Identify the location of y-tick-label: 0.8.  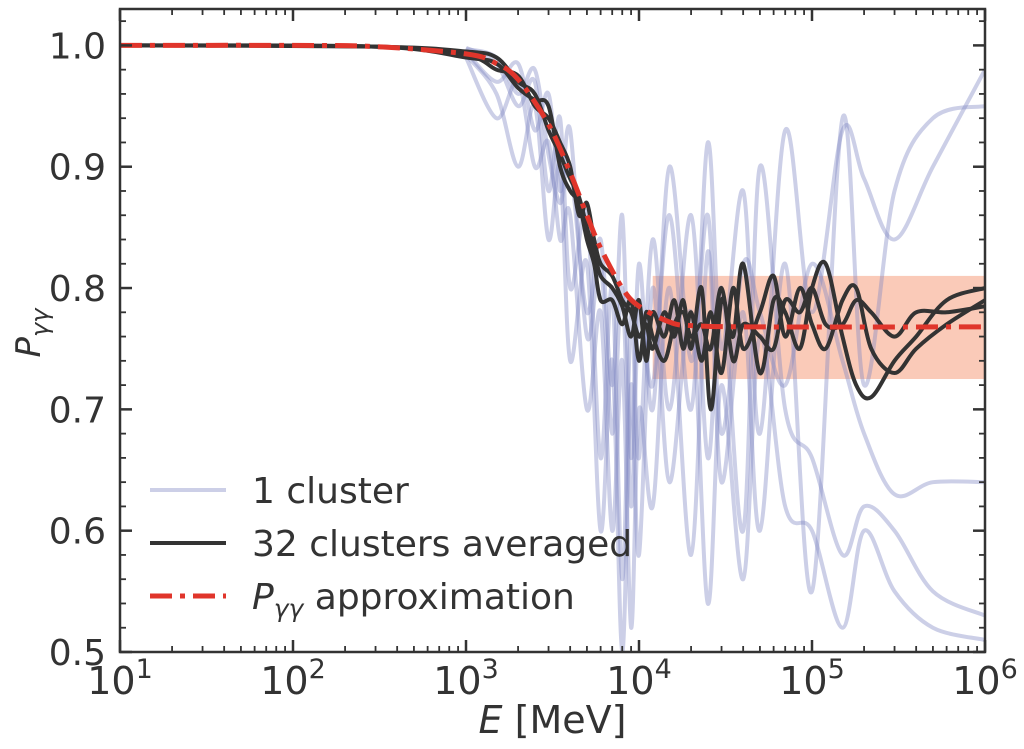
(77, 289).